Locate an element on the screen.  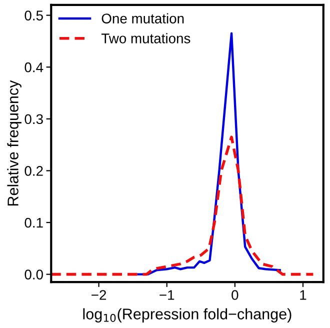
y-tick-label: 0.5 is located at coordinates (33, 15).